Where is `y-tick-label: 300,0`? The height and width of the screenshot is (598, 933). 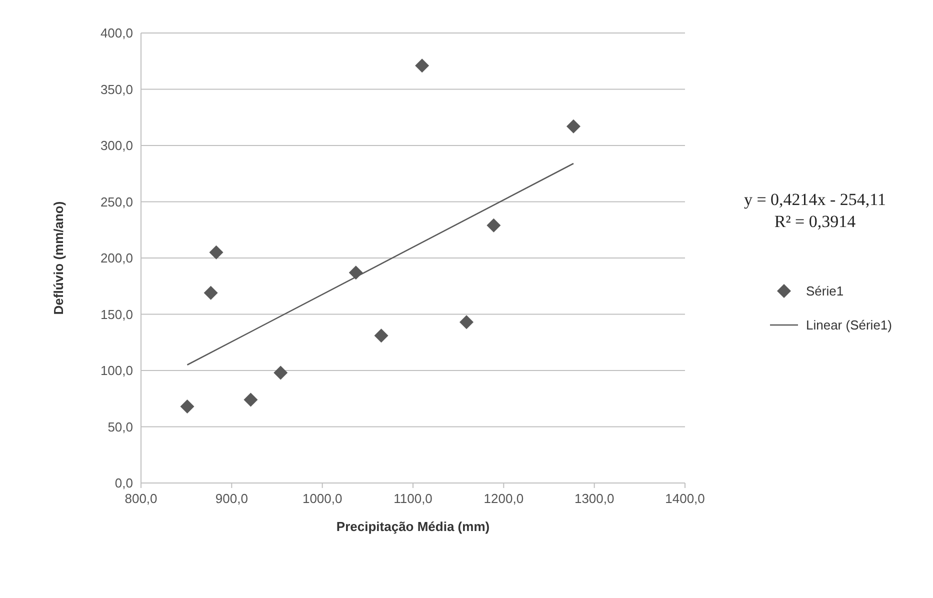
y-tick-label: 300,0 is located at coordinates (116, 146).